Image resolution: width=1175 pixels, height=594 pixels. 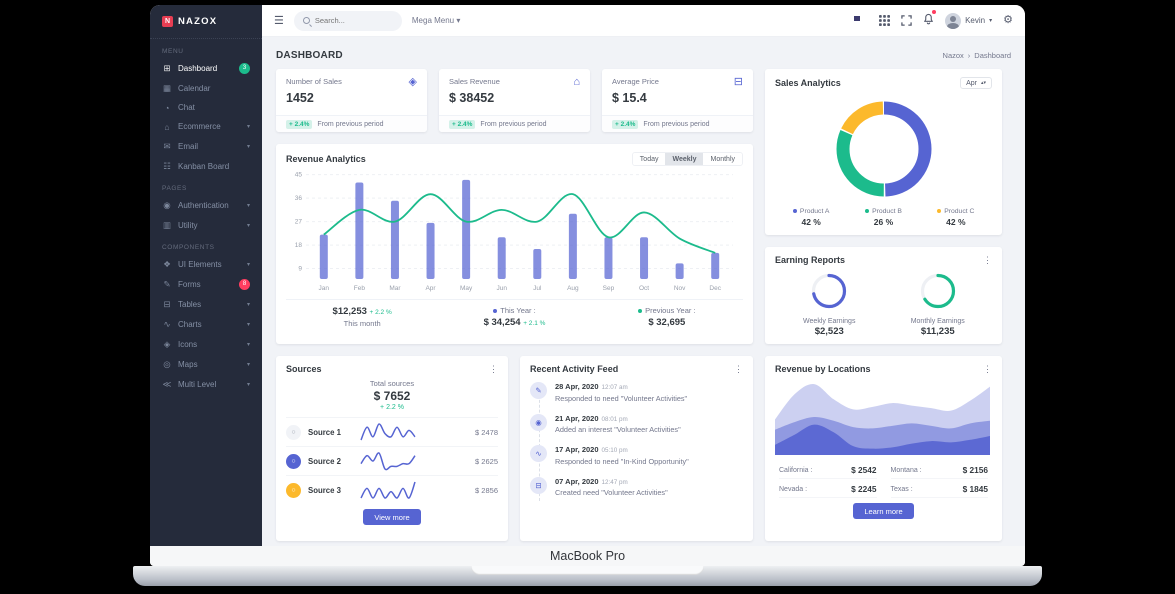 What do you see at coordinates (992, 55) in the screenshot?
I see `breadcrumb-current: Dashboard` at bounding box center [992, 55].